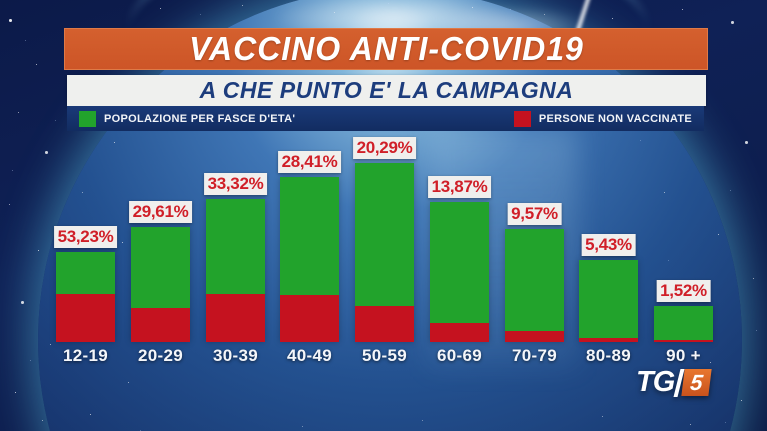 This screenshot has height=431, width=767. I want to click on legend-item-nonvaccinated: PERSONE NON VACCINATE, so click(602, 118).